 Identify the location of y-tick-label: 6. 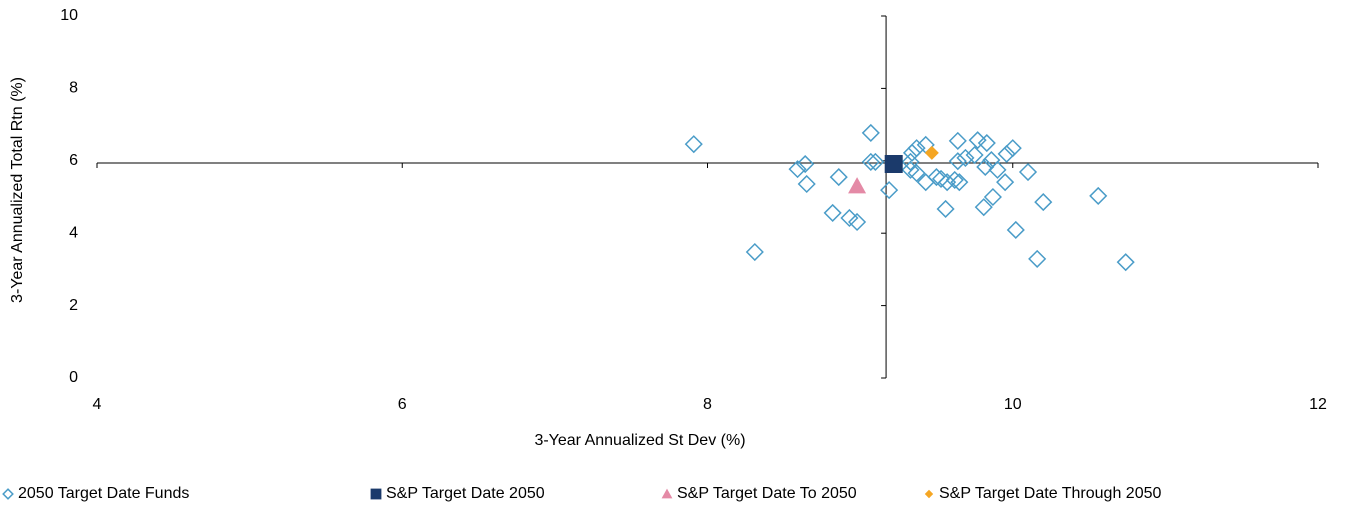
(73, 160).